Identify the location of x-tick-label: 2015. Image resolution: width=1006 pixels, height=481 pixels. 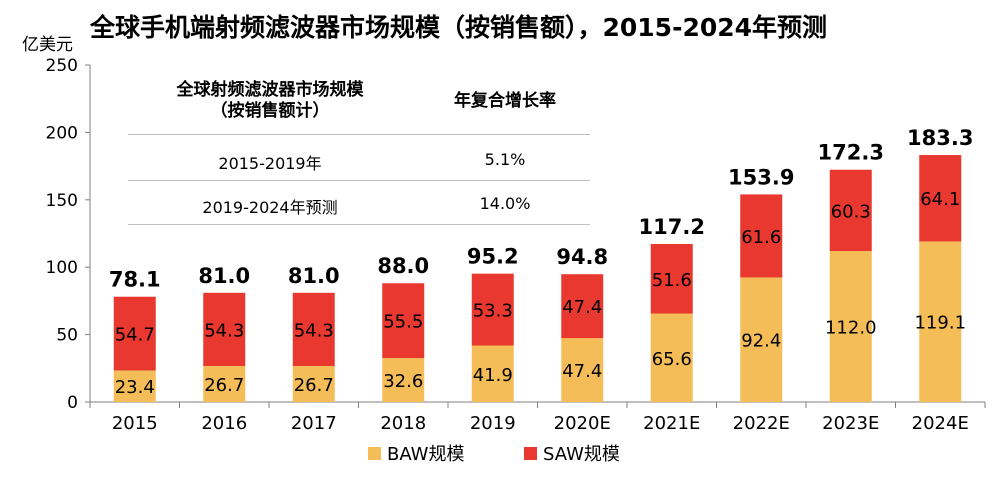
(135, 423).